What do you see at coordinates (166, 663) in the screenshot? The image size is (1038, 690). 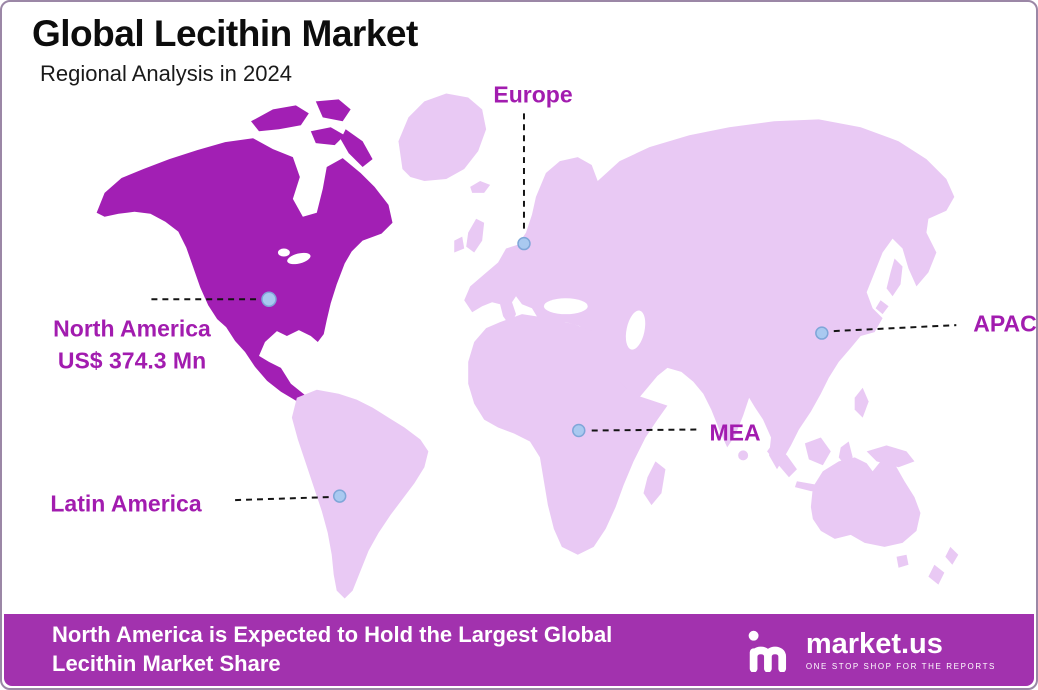 I see `footer-headline-line2: Lecithin Market Share` at bounding box center [166, 663].